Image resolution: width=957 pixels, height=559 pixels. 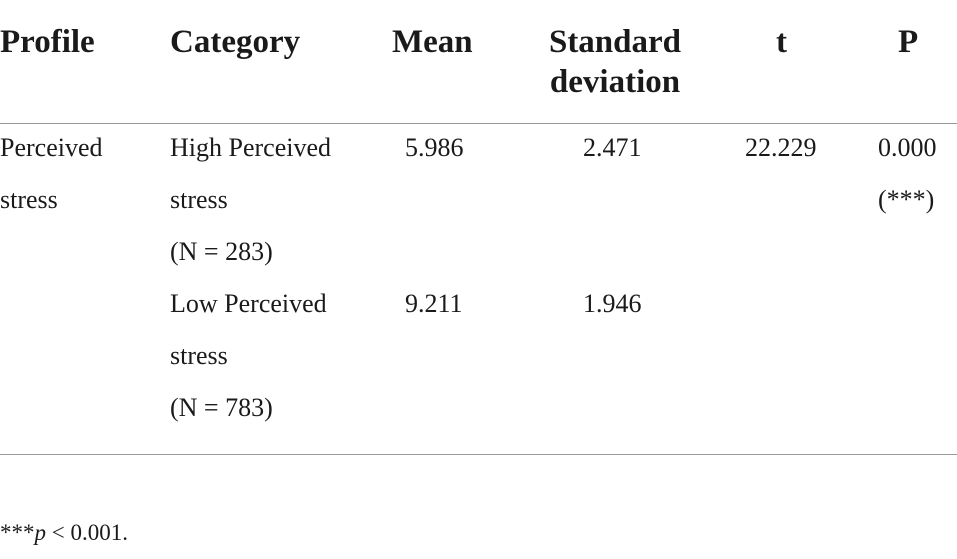 I want to click on category-n: (N = 283), so click(x=221, y=251).